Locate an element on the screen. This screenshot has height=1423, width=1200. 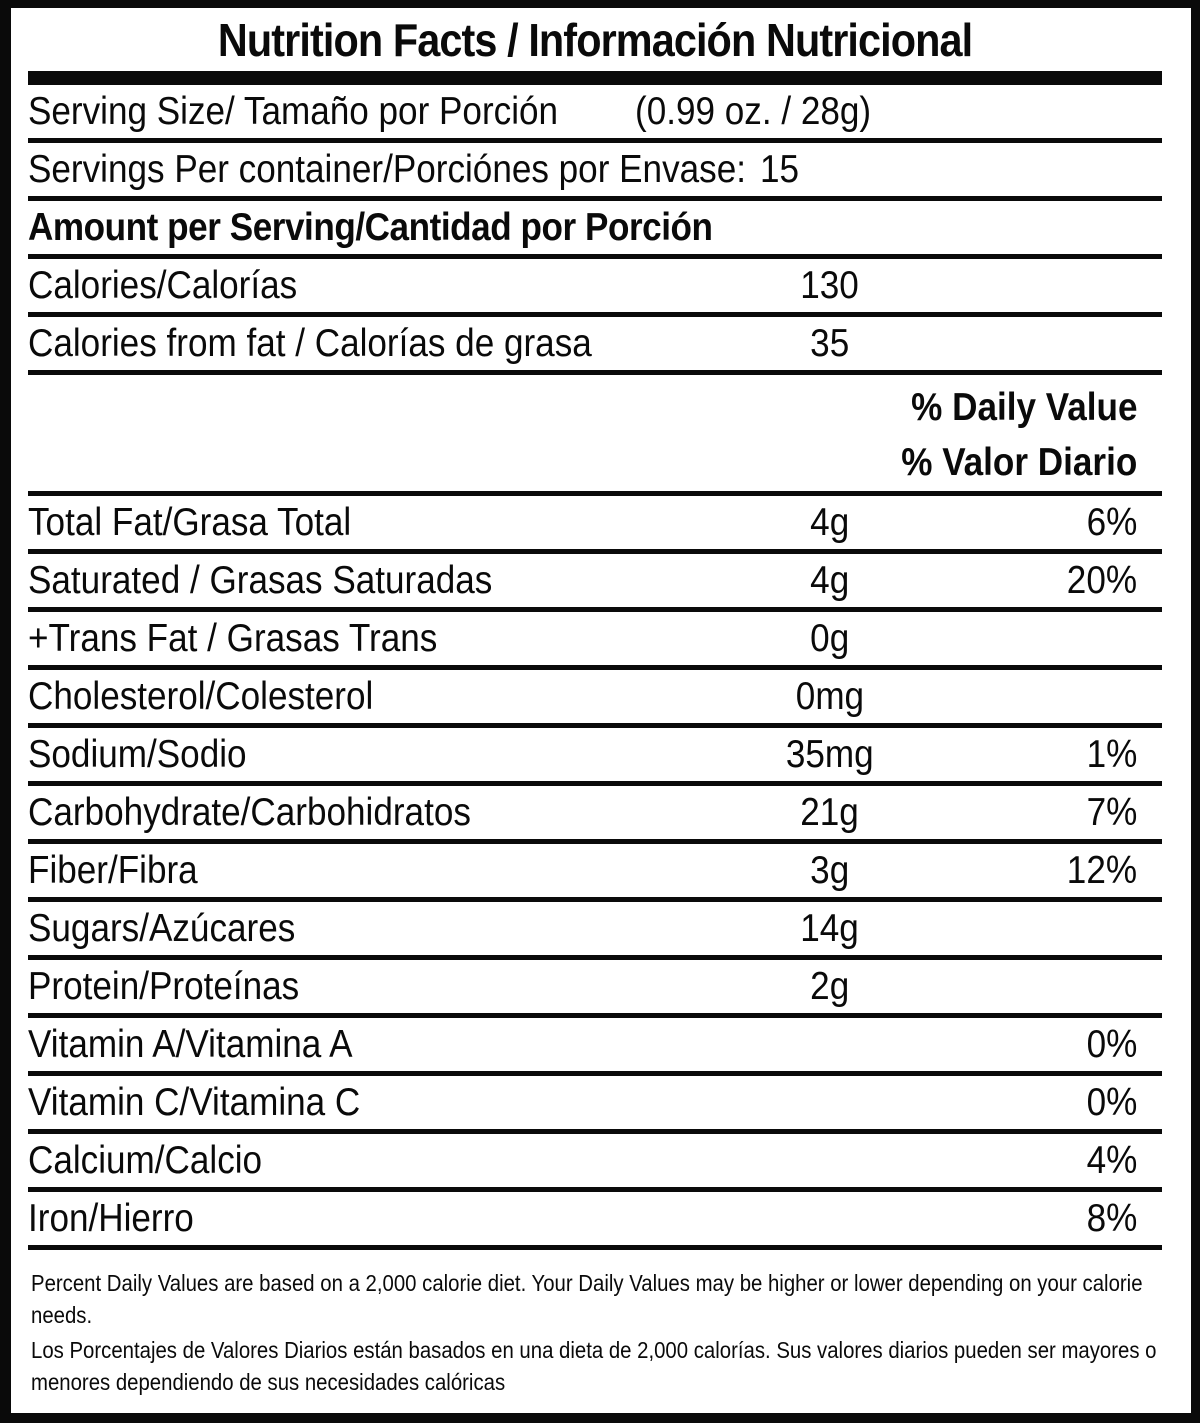
nutrient-label-cell: Total Fat/Grasa Total is located at coordinates (369, 523).